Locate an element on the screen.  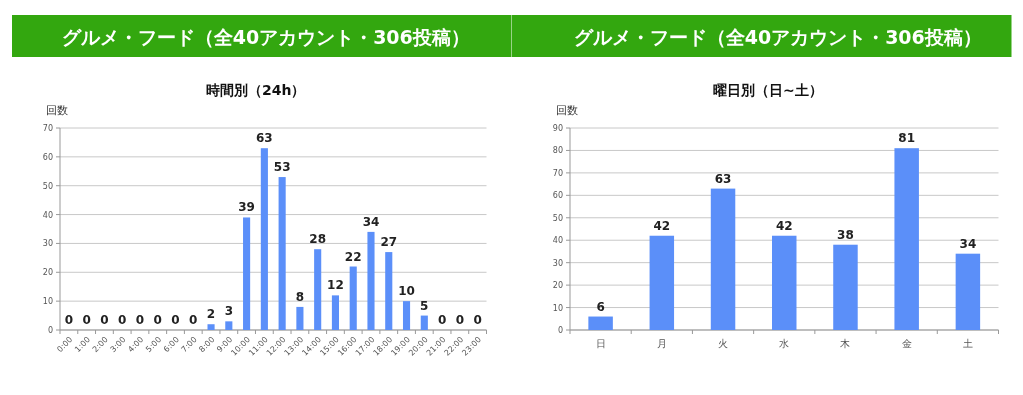
data-label: 8 is located at coordinates (300, 296).